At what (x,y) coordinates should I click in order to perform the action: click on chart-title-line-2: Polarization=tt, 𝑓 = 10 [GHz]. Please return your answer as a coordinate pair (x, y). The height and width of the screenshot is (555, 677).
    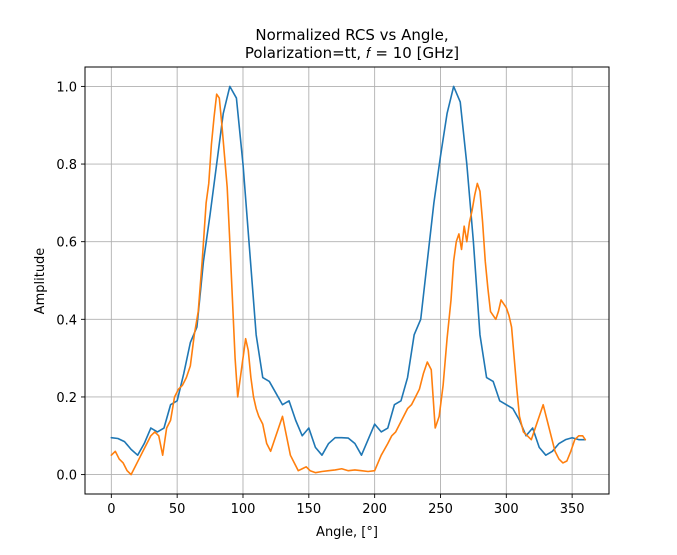
    Looking at the image, I should click on (352, 53).